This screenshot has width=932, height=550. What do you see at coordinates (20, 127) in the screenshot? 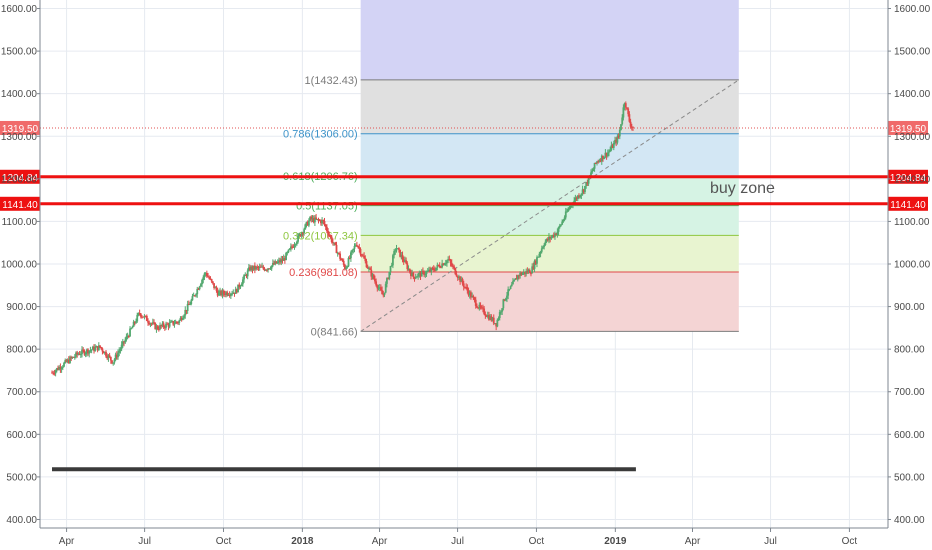
I see `current-price-tag-box` at bounding box center [20, 127].